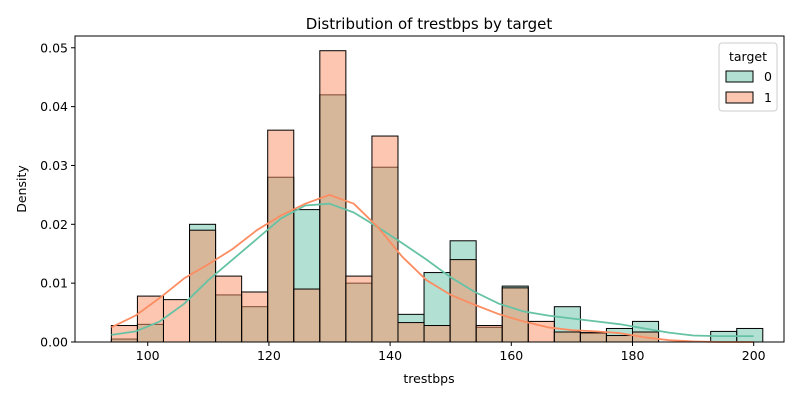  What do you see at coordinates (54, 165) in the screenshot?
I see `y-tick-label: 0.03` at bounding box center [54, 165].